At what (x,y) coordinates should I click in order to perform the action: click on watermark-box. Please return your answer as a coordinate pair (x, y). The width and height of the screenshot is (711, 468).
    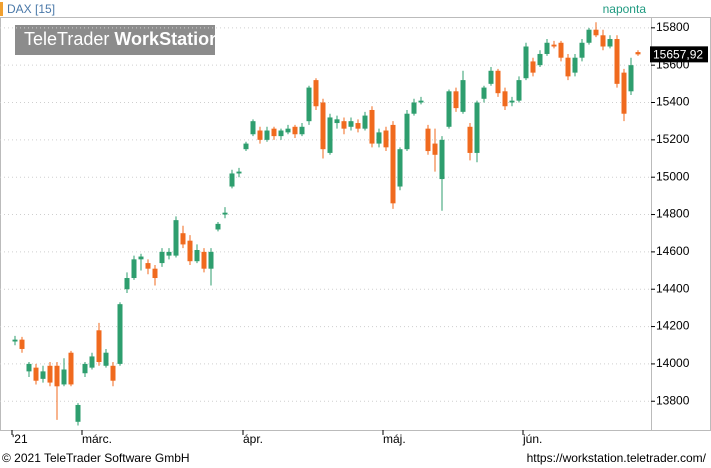
    Looking at the image, I should click on (115, 40).